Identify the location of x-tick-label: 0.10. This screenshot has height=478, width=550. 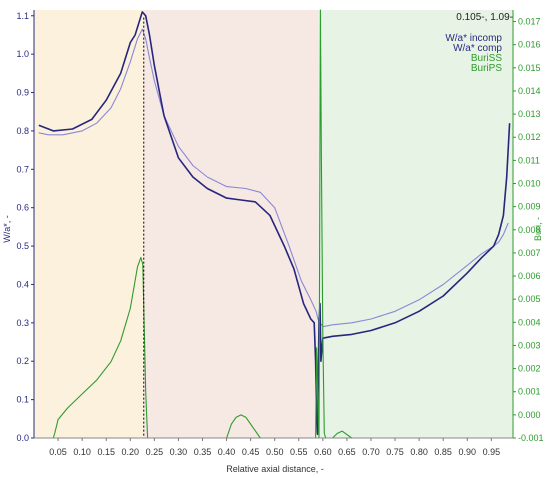
(82, 452).